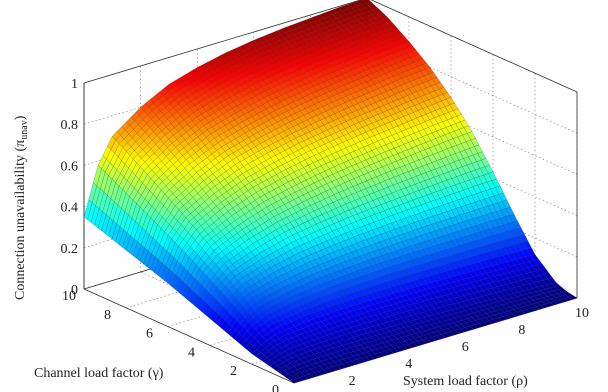 Image resolution: width=608 pixels, height=392 pixels. Describe the element at coordinates (70, 249) in the screenshot. I see `z-tick-label-1: 0.2` at that location.